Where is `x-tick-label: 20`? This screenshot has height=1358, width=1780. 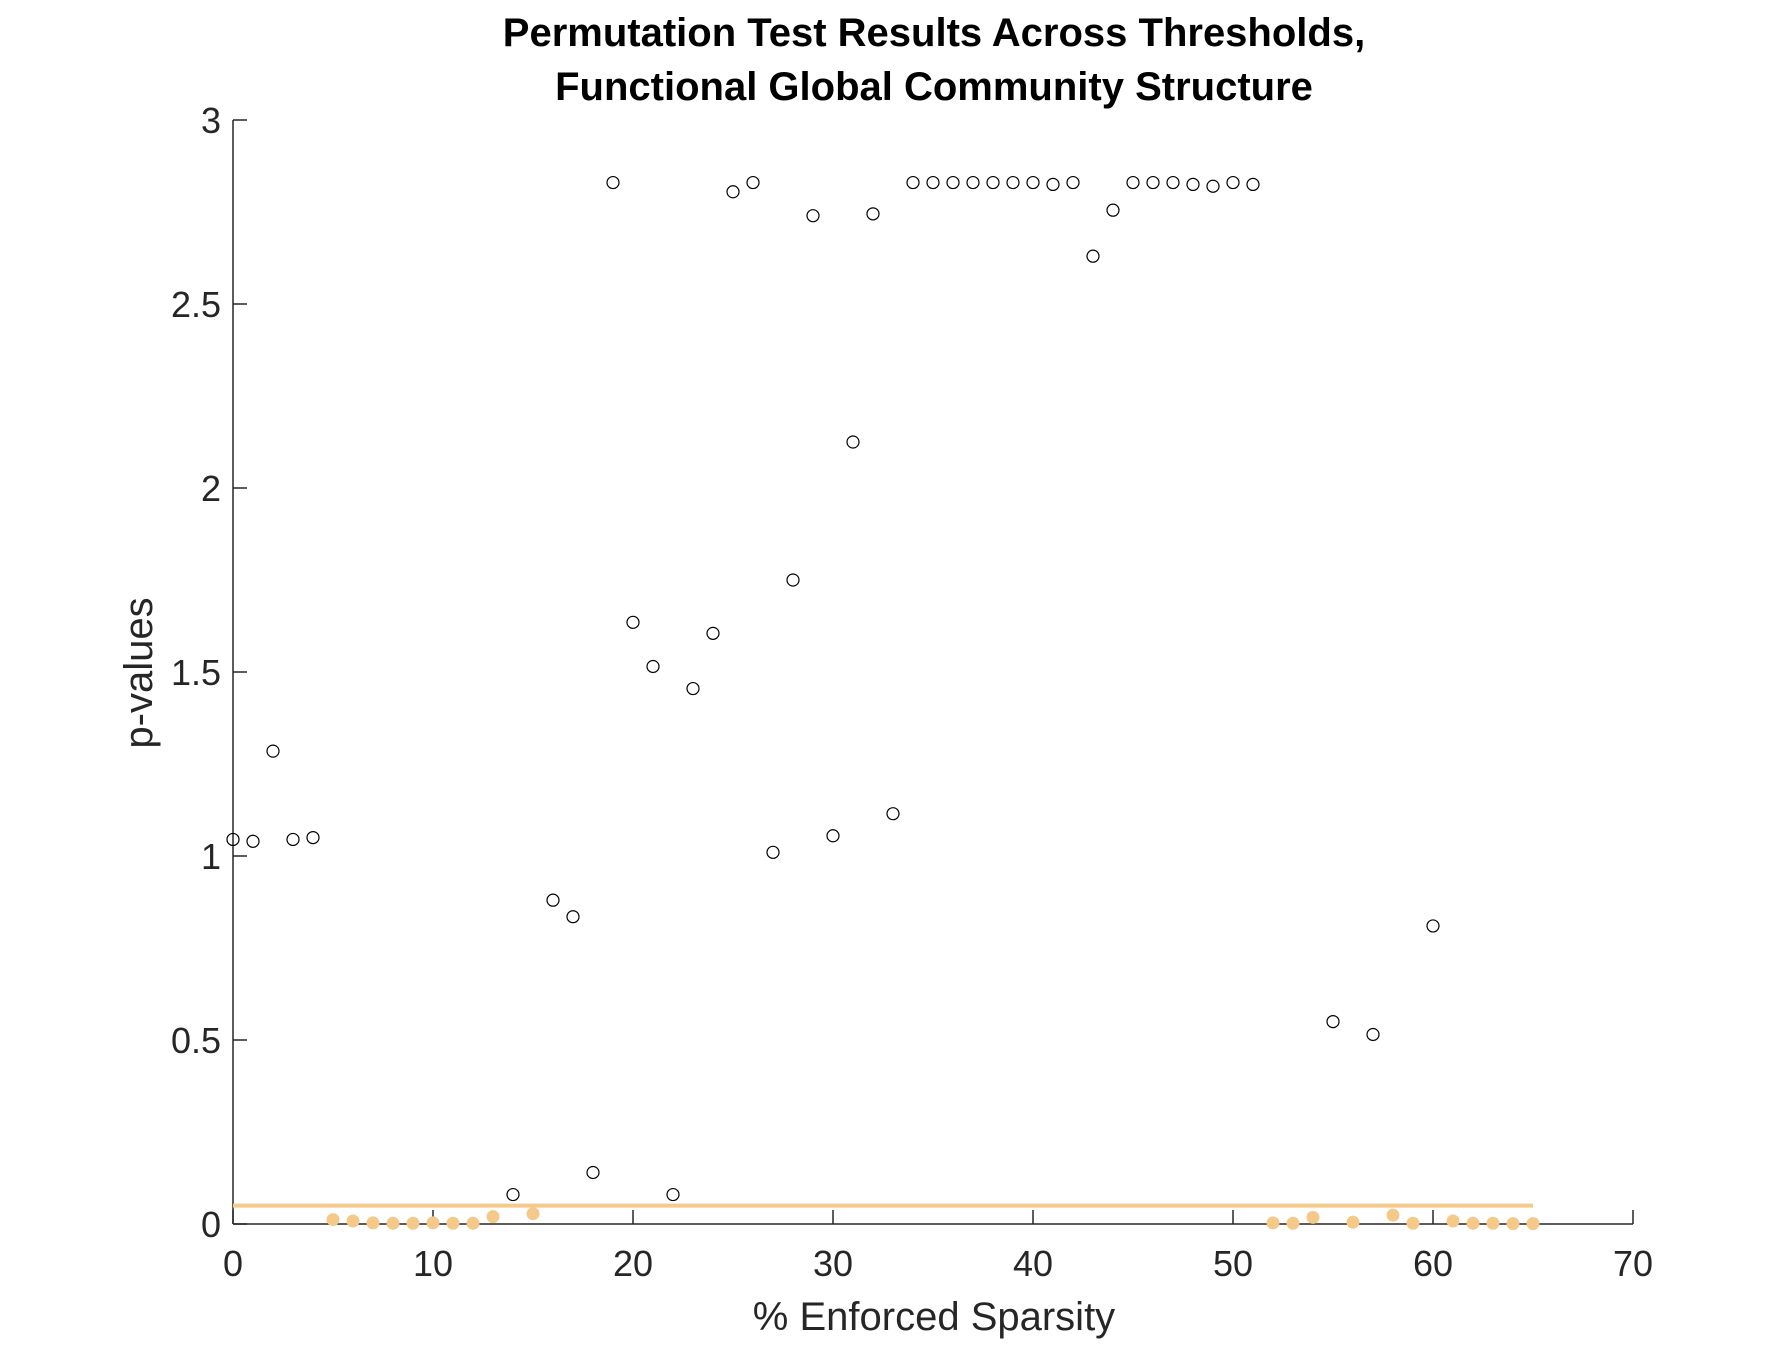 x-tick-label: 20 is located at coordinates (633, 1263).